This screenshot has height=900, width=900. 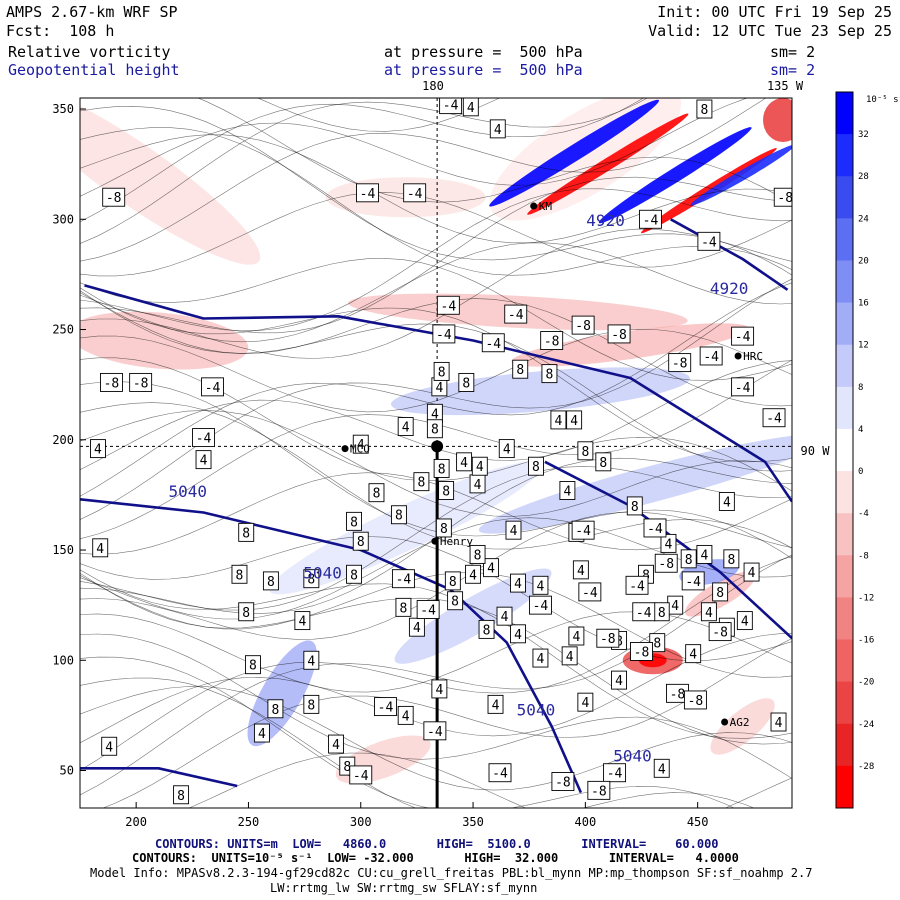 I want to click on y-tick-label: 200, so click(x=63, y=440).